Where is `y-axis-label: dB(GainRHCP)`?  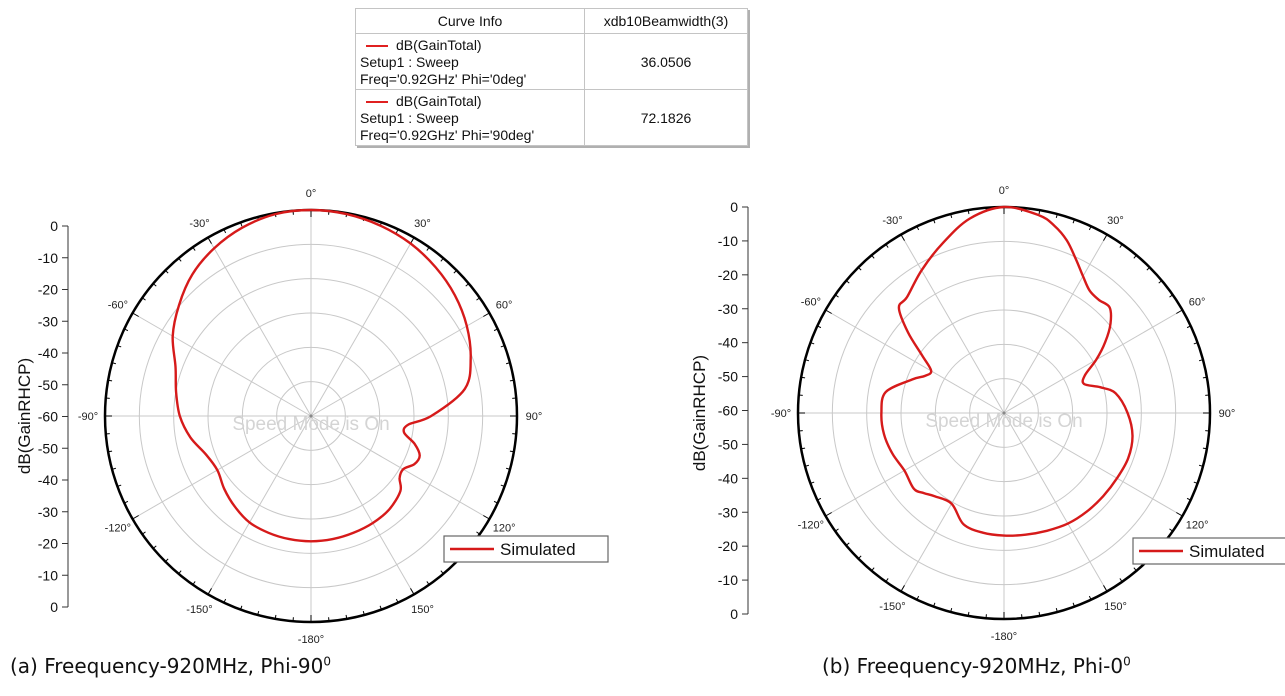
y-axis-label: dB(GainRHCP) is located at coordinates (24, 416).